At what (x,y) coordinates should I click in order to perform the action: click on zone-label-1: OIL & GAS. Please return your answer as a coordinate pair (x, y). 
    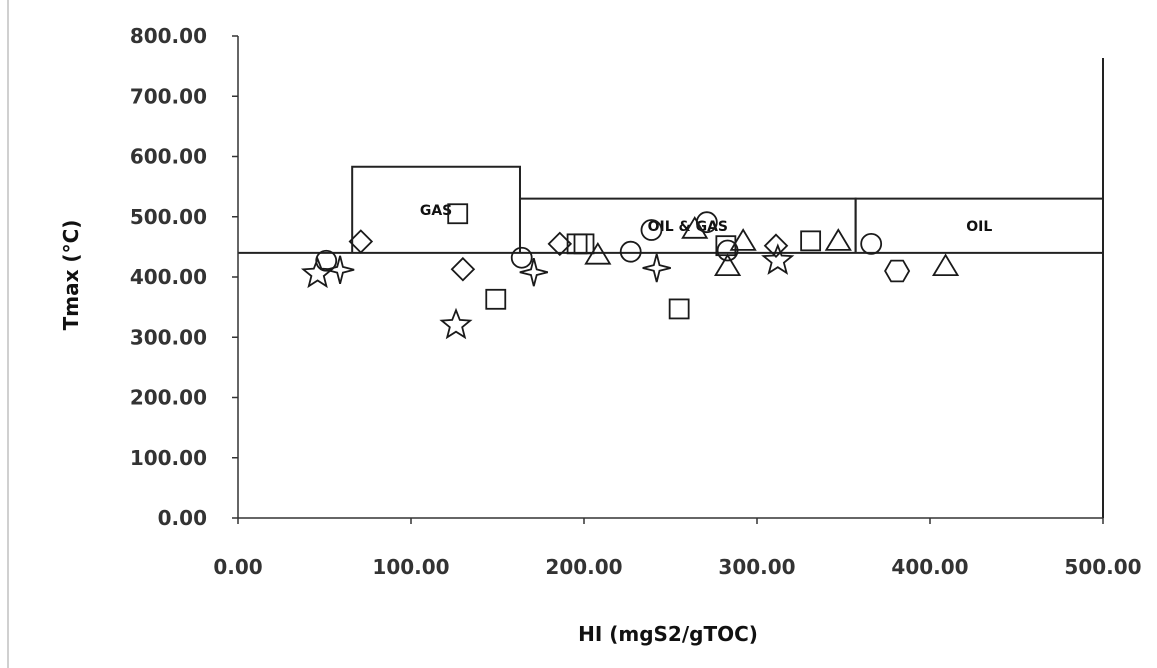
    Looking at the image, I should click on (688, 227).